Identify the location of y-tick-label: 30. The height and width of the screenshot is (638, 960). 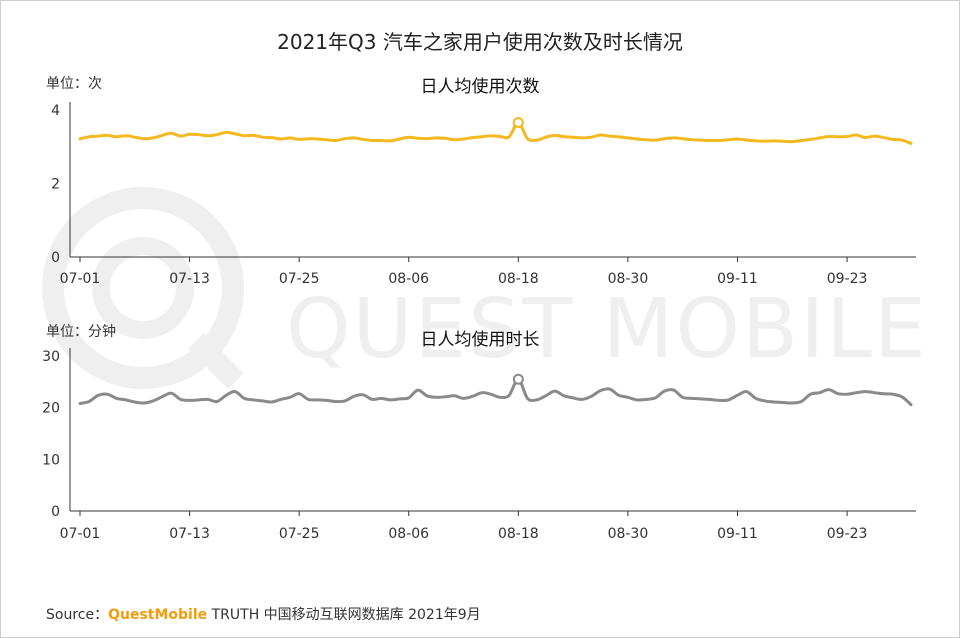
(51, 357).